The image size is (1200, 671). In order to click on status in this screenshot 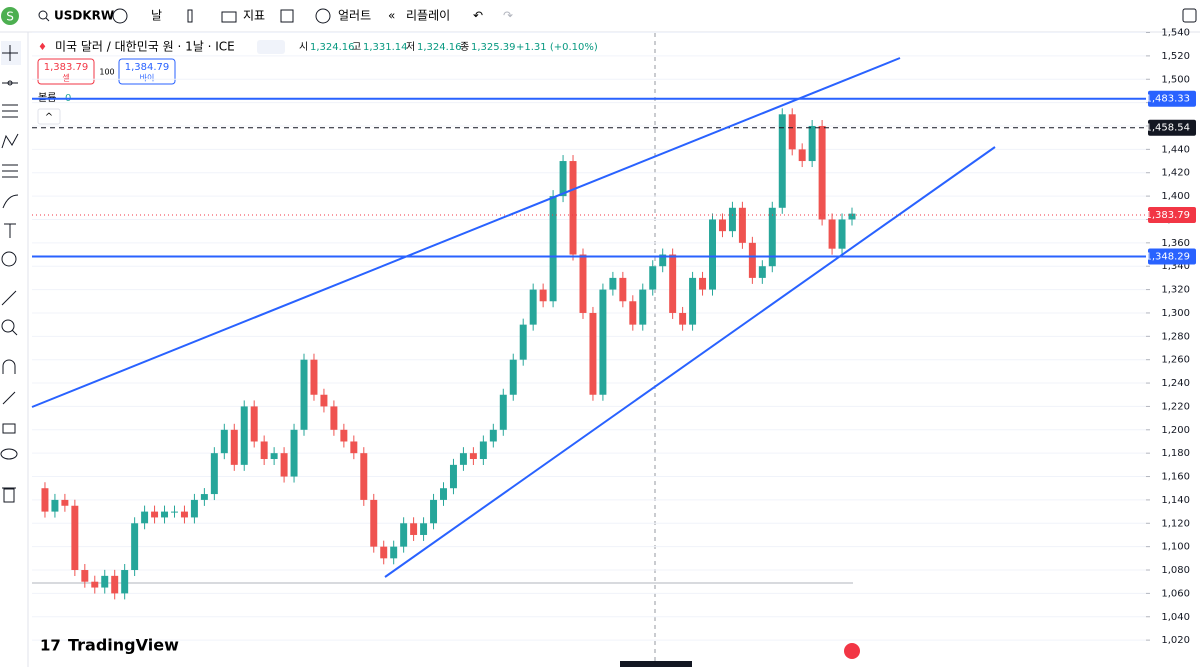, I will do `click(271, 47)`.